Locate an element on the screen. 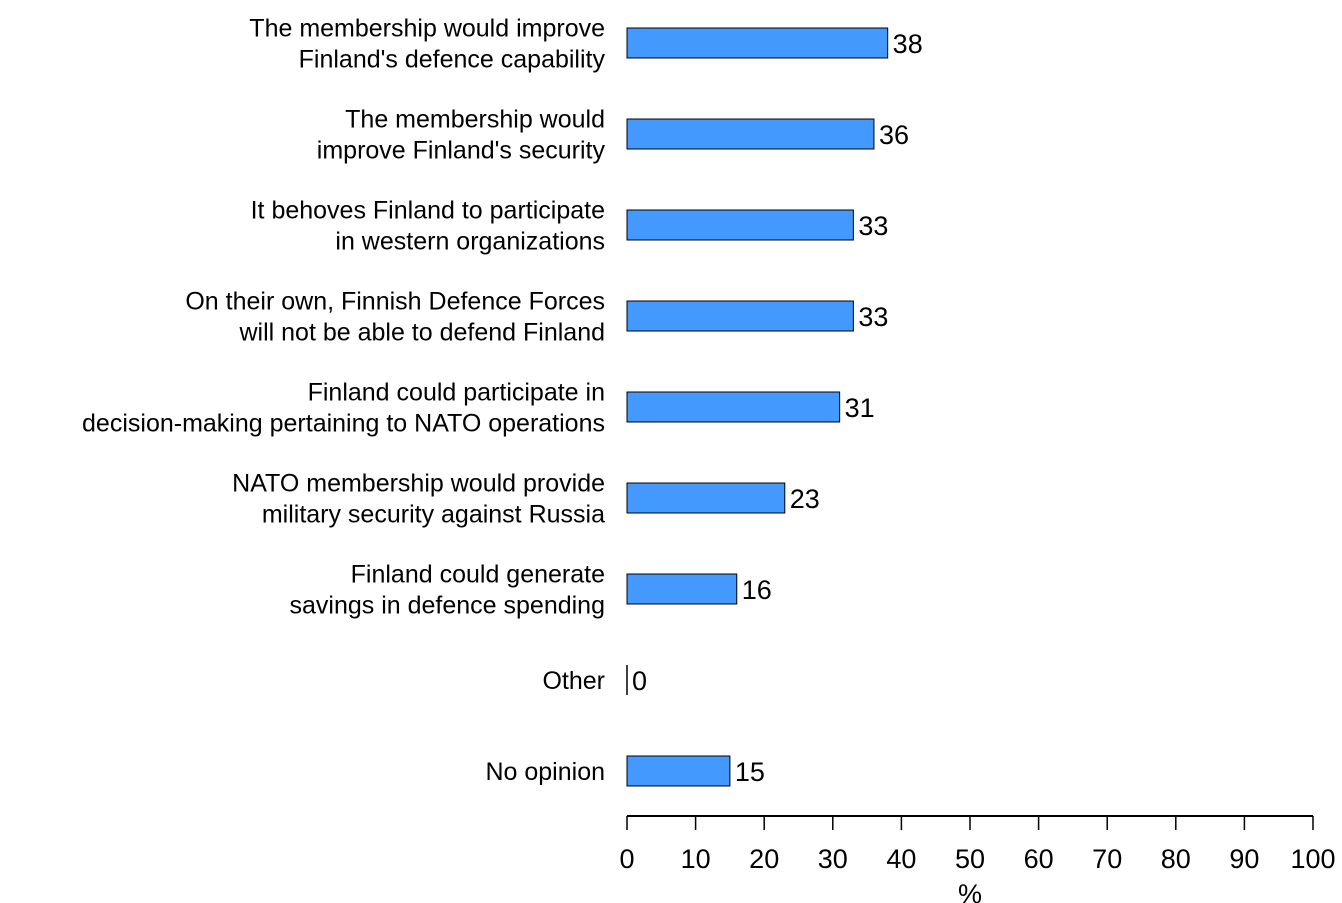 The width and height of the screenshot is (1342, 903). x-tick-label-8: 80 is located at coordinates (1176, 859).